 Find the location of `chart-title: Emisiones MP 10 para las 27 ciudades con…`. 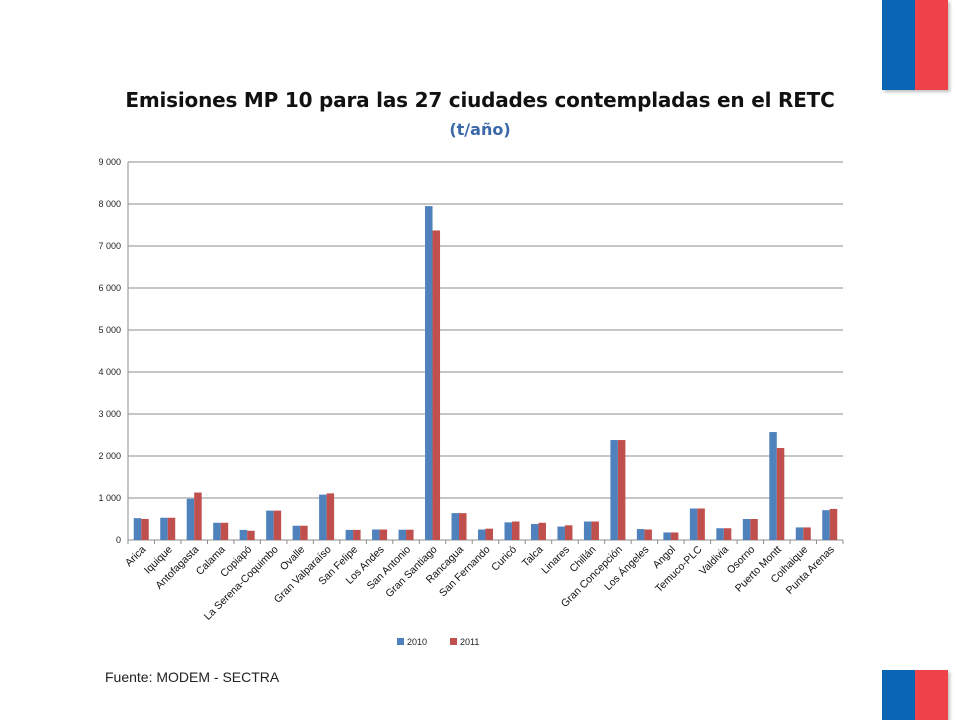

chart-title: Emisiones MP 10 para las 27 ciudades con… is located at coordinates (480, 100).